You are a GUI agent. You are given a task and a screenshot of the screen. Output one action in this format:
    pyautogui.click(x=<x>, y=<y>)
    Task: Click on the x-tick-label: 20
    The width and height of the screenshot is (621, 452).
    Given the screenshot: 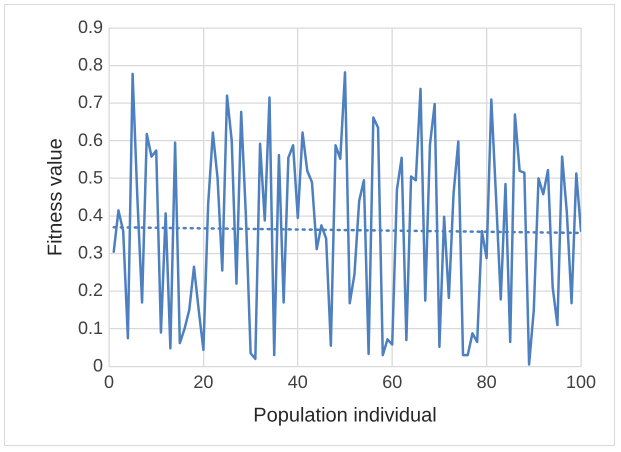 What is the action you would take?
    pyautogui.click(x=203, y=382)
    